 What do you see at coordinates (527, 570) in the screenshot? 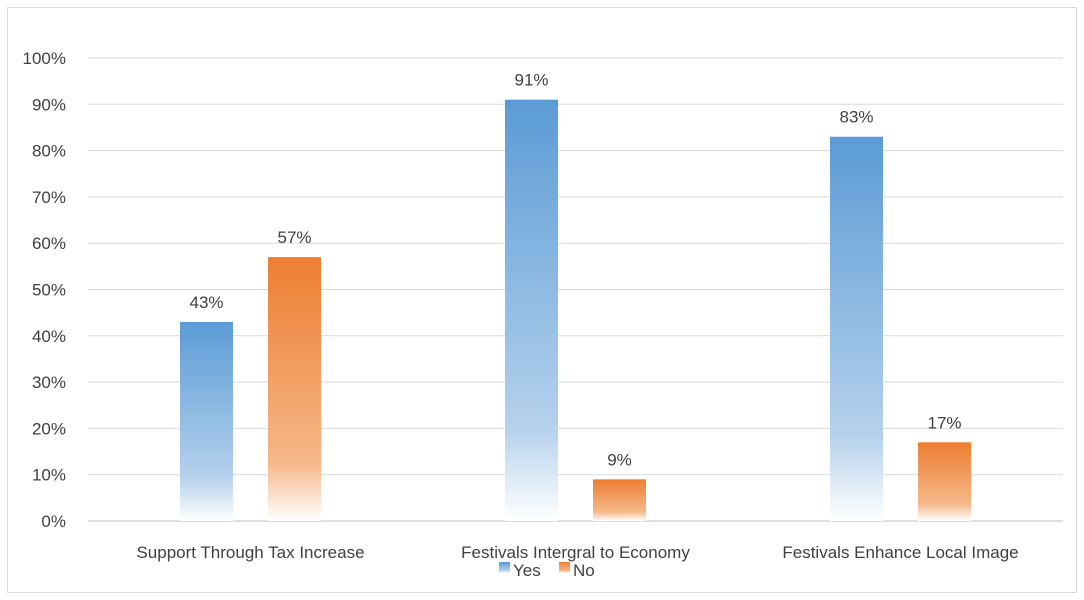
I see `legend-label-yes: Yes` at bounding box center [527, 570].